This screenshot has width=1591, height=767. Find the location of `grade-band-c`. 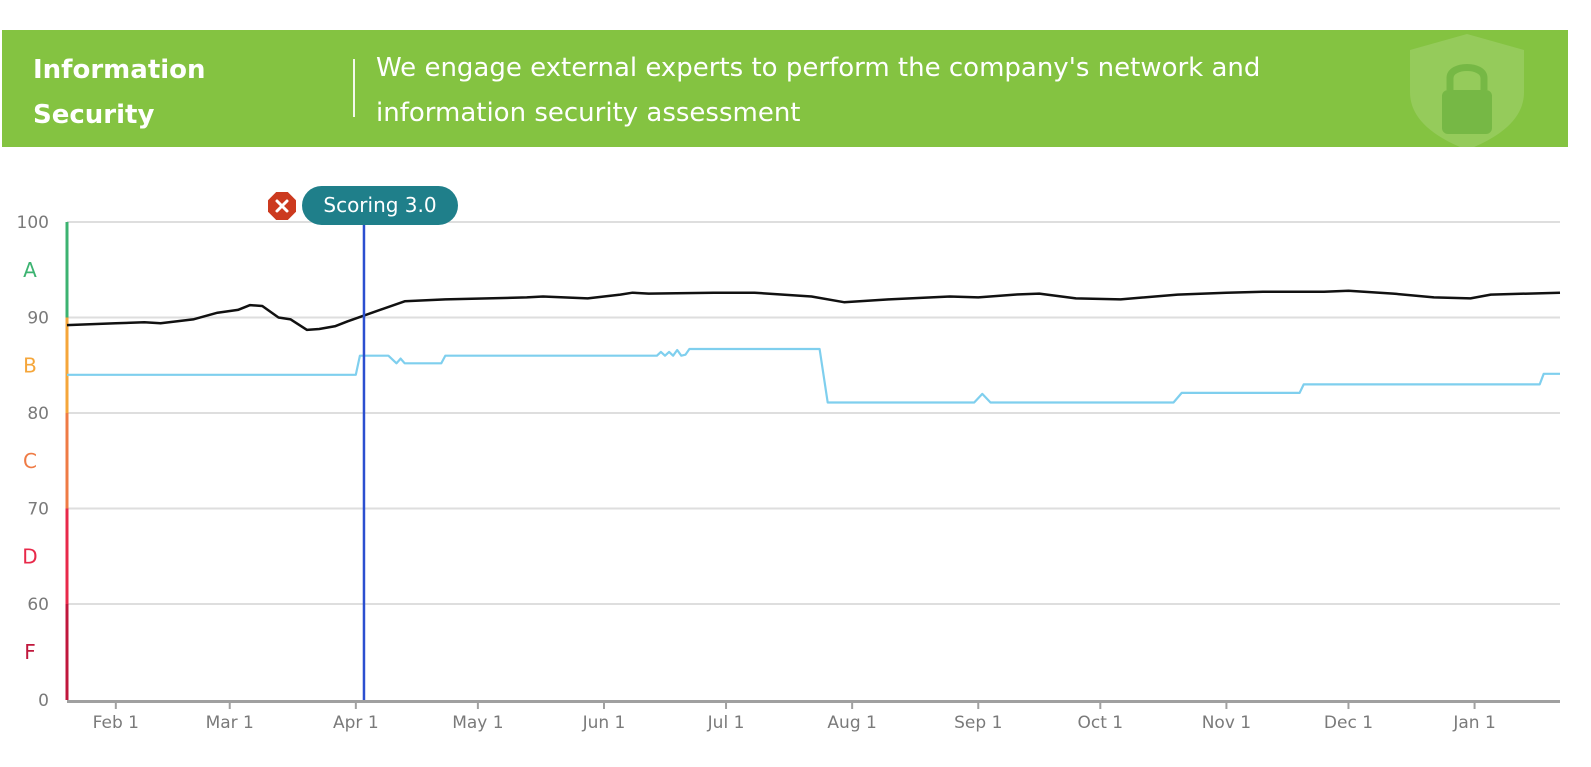

grade-band-c is located at coordinates (67, 461).